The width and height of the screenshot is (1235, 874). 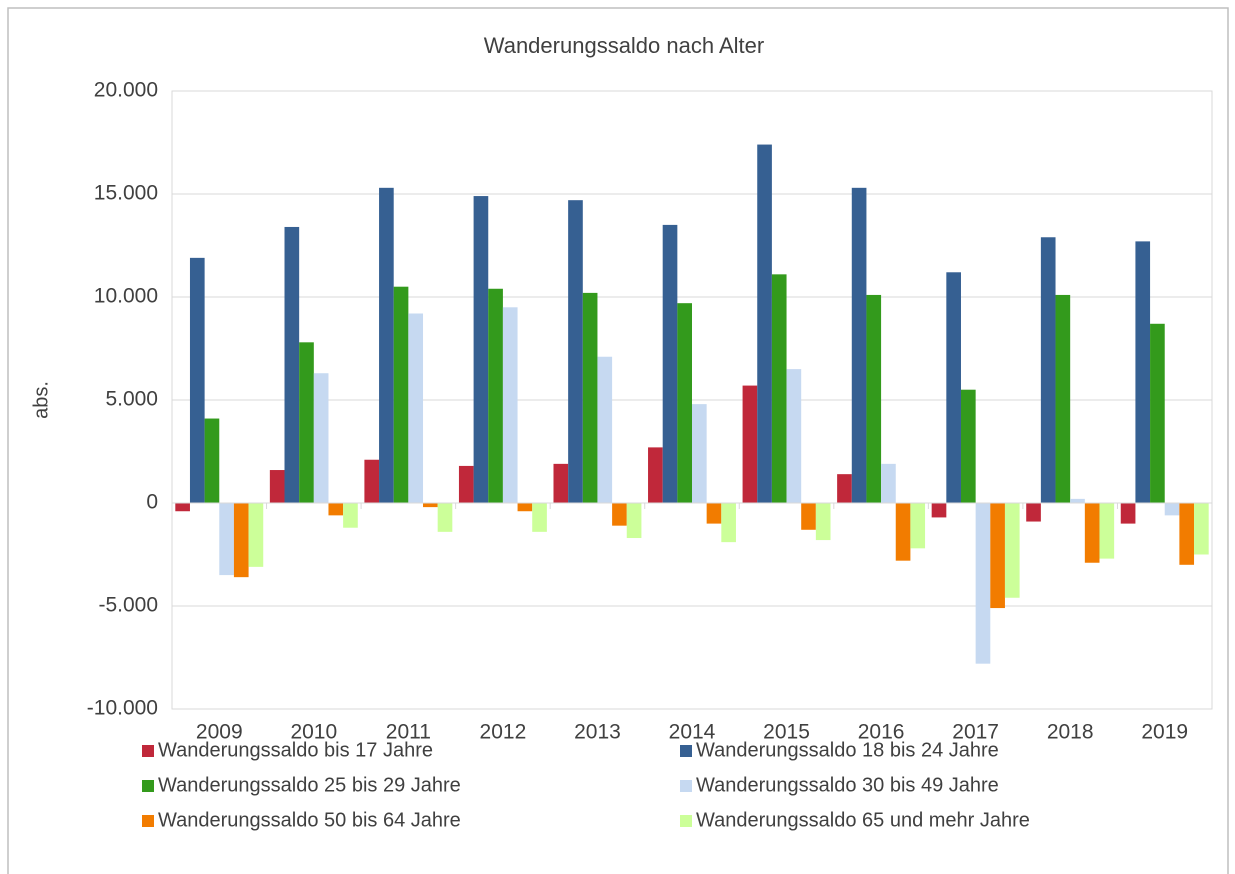 What do you see at coordinates (881, 732) in the screenshot?
I see `x-tick-label: 2016` at bounding box center [881, 732].